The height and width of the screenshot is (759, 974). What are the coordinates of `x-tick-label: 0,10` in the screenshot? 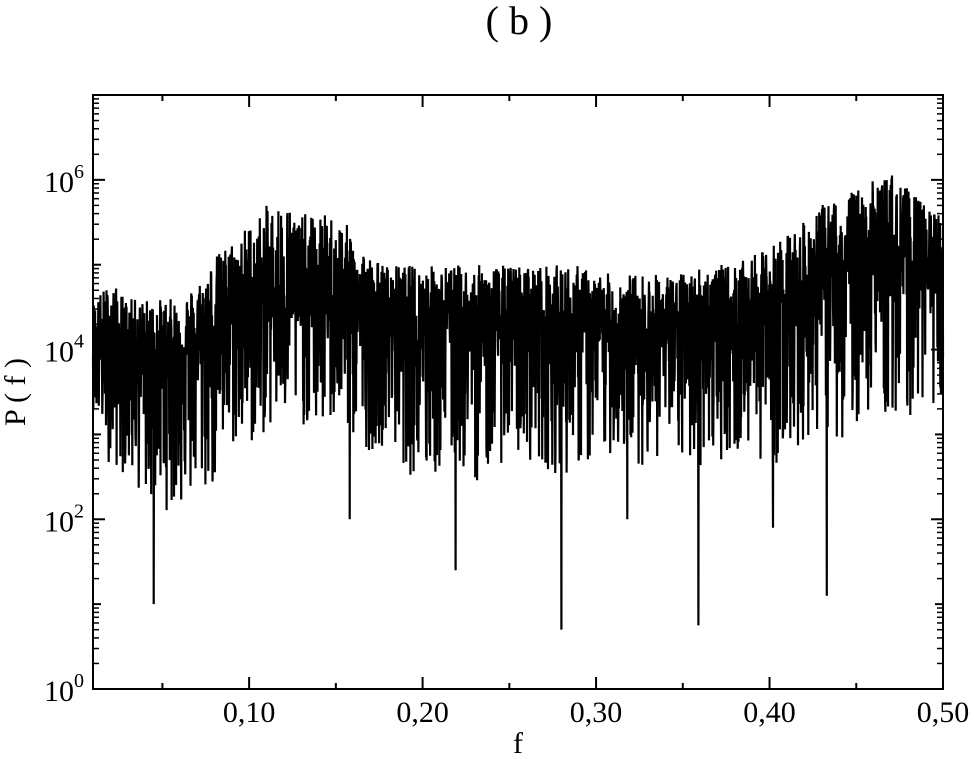 It's located at (249, 712).